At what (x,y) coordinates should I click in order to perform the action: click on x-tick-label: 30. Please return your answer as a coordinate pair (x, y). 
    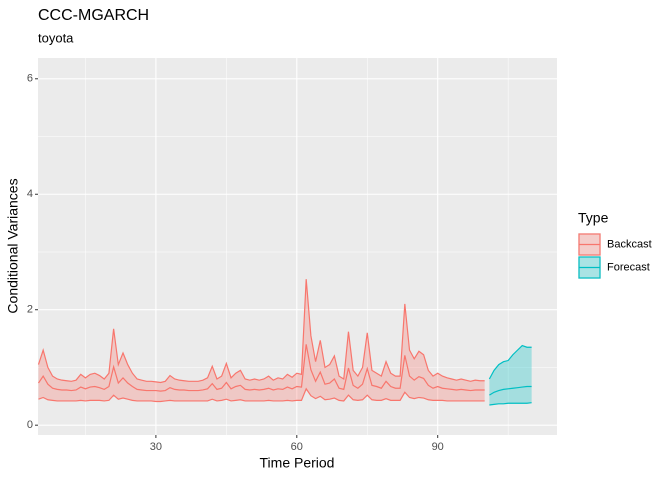
    Looking at the image, I should click on (156, 447).